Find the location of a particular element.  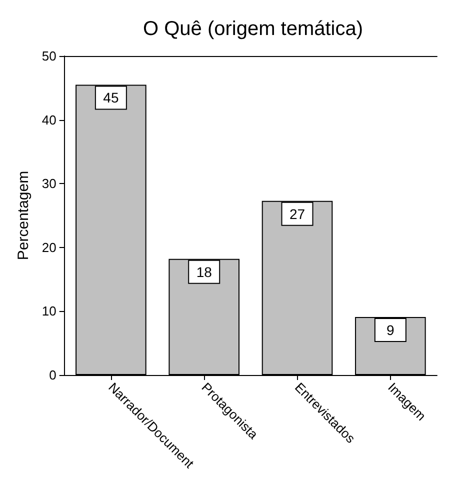

data-label: 45 is located at coordinates (111, 98).